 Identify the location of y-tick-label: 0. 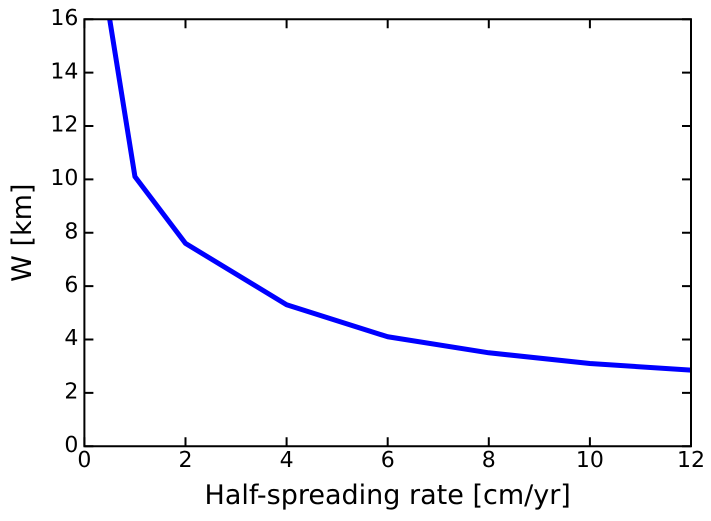
(71, 445).